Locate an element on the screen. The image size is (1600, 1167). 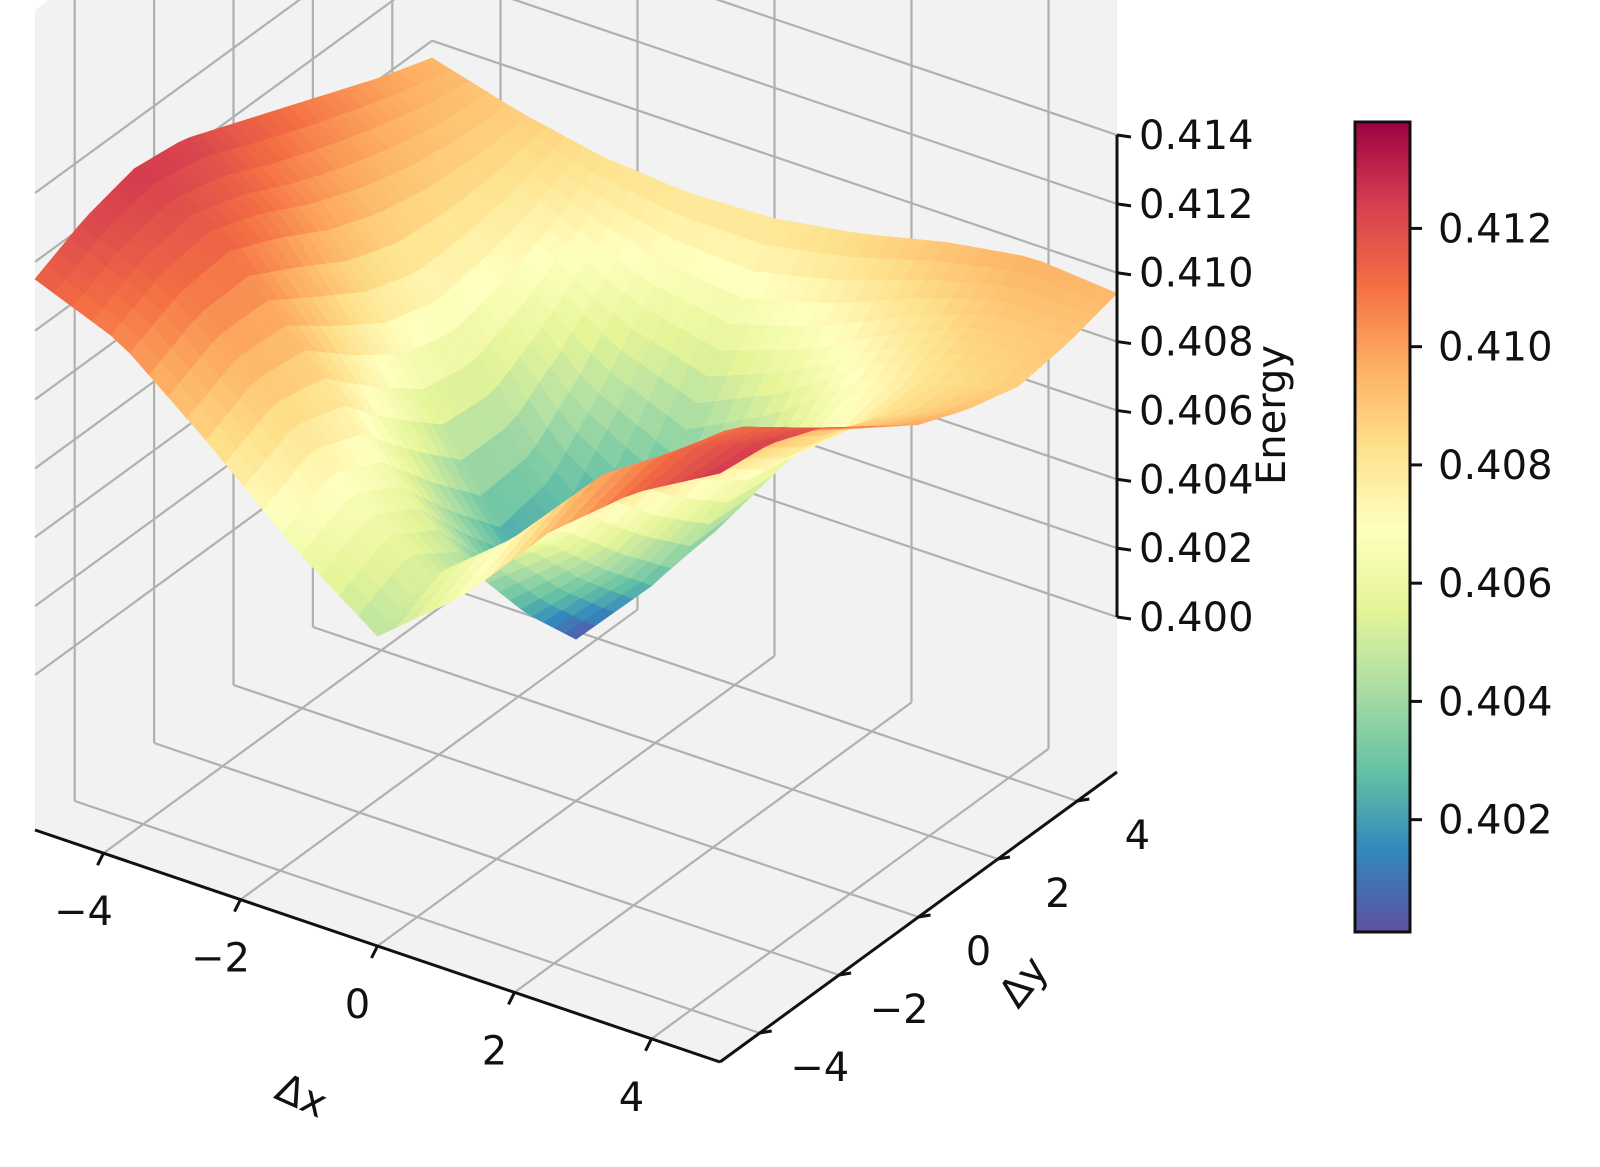
x-tick-label: 2 is located at coordinates (494, 1051).